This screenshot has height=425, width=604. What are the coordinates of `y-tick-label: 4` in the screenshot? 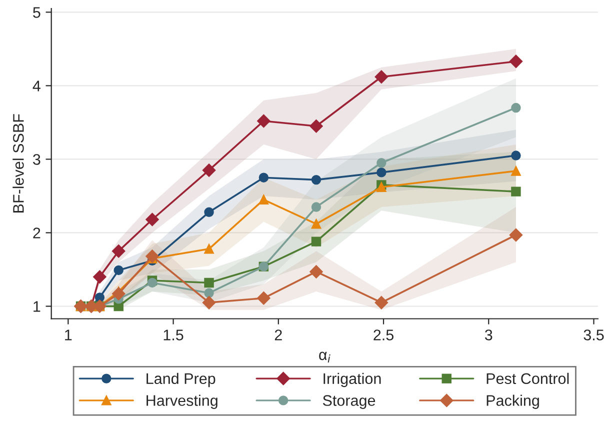 It's located at (36, 86).